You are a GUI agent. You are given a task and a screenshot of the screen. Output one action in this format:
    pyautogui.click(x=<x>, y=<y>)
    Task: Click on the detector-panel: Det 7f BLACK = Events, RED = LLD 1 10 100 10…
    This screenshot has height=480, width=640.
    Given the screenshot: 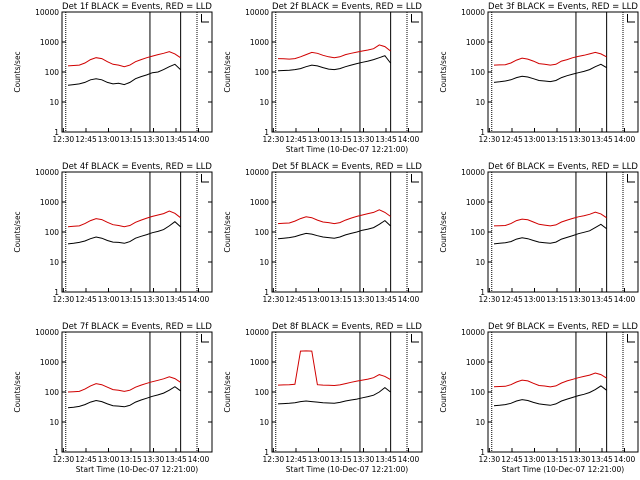 What is the action you would take?
    pyautogui.click(x=113, y=398)
    